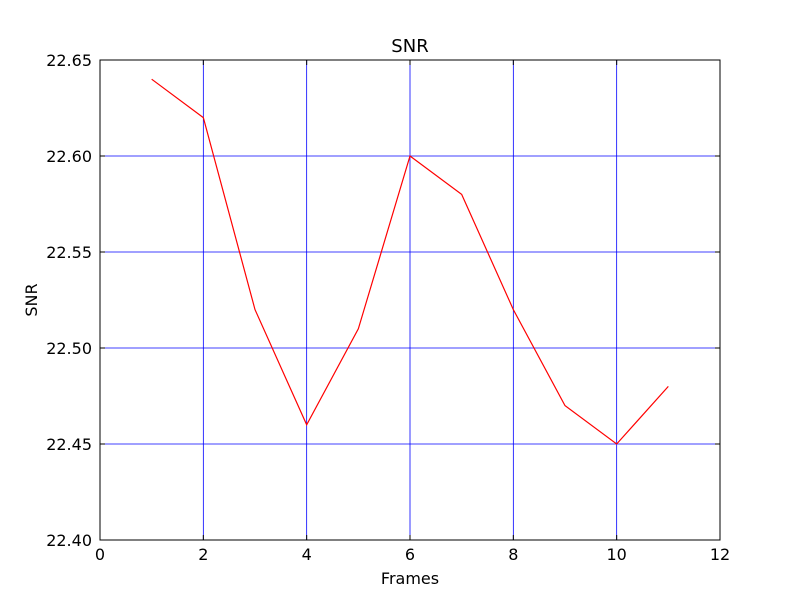  What do you see at coordinates (69, 252) in the screenshot?
I see `y-tick-label: 22.55` at bounding box center [69, 252].